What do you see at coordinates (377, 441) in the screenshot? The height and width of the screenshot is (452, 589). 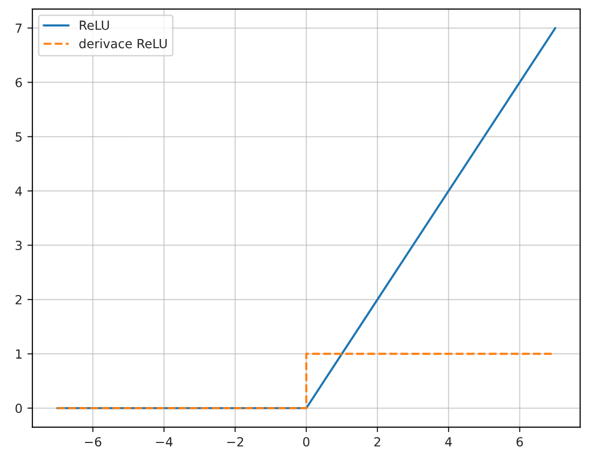 I see `x-tick-label: 2` at bounding box center [377, 441].